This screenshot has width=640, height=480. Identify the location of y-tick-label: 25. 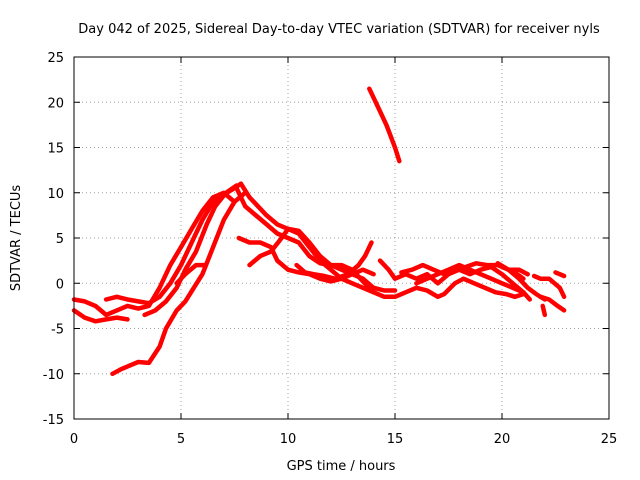
(55, 58).